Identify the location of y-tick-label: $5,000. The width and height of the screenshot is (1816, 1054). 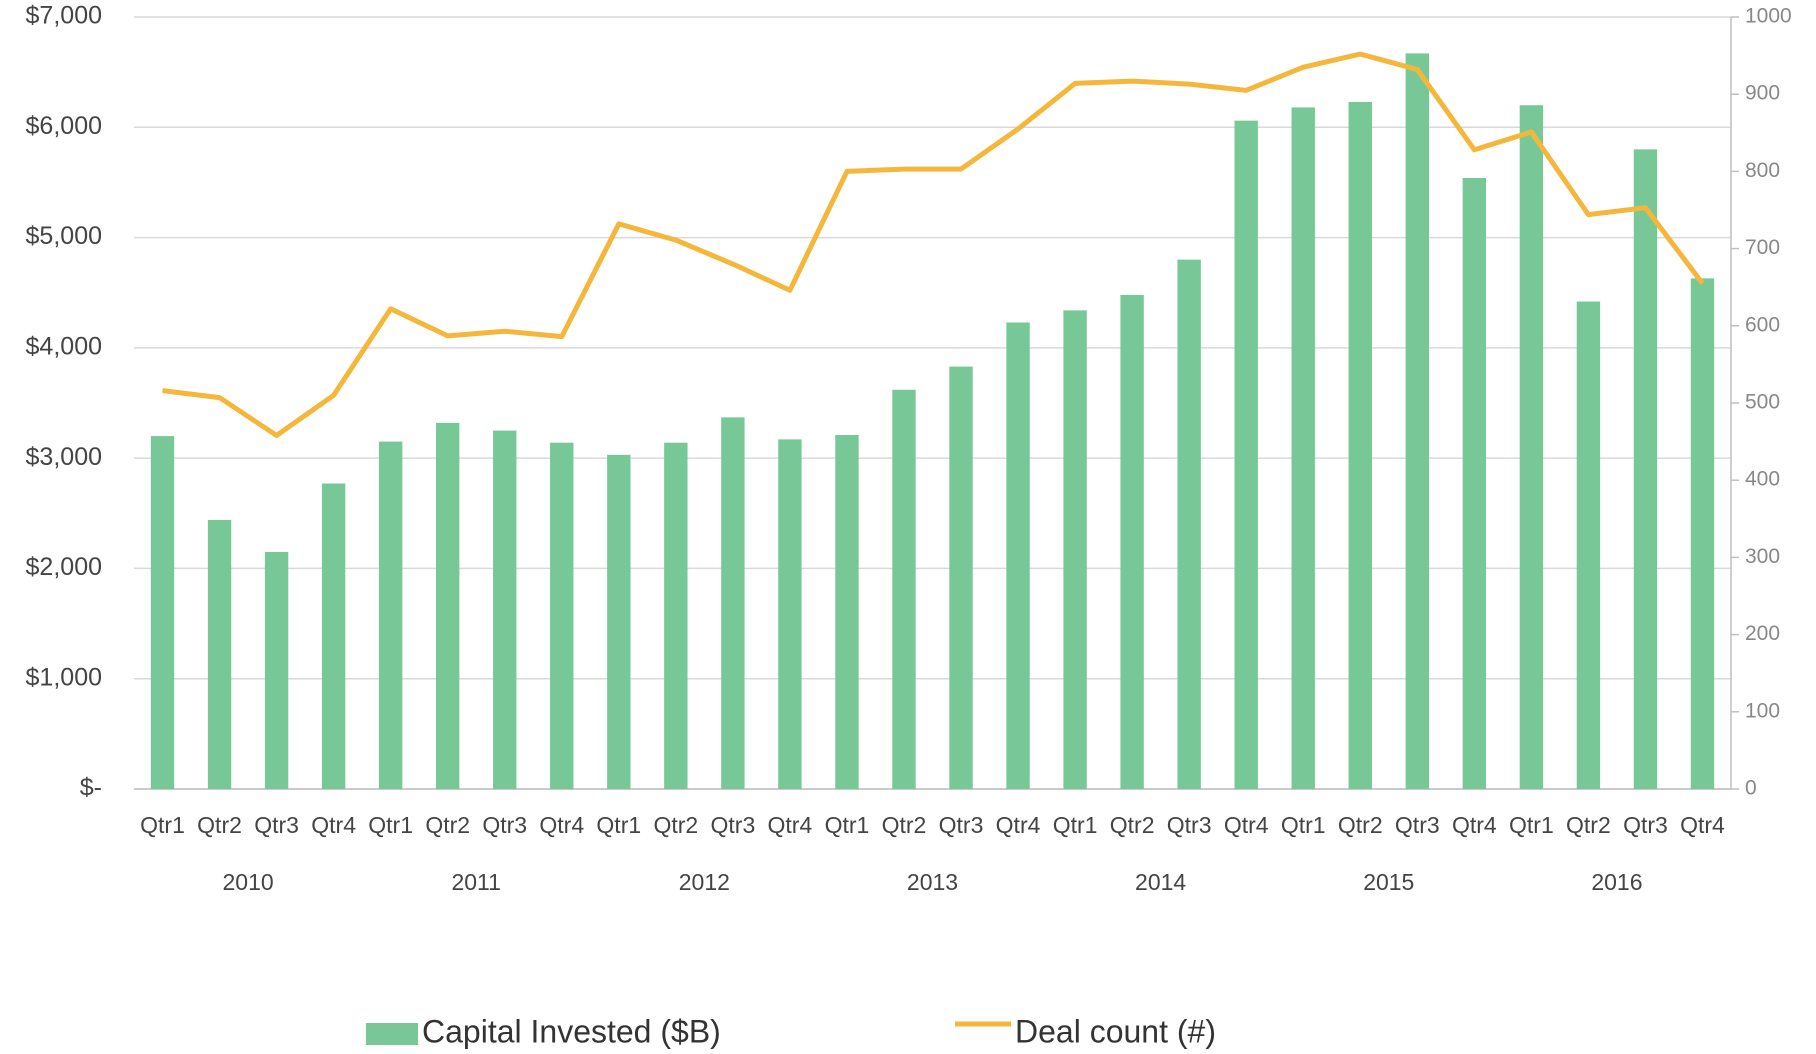
(64, 236).